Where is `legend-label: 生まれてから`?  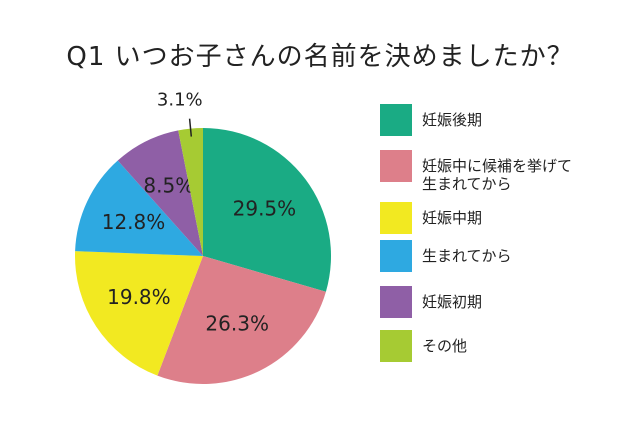 legend-label: 生まれてから is located at coordinates (467, 256).